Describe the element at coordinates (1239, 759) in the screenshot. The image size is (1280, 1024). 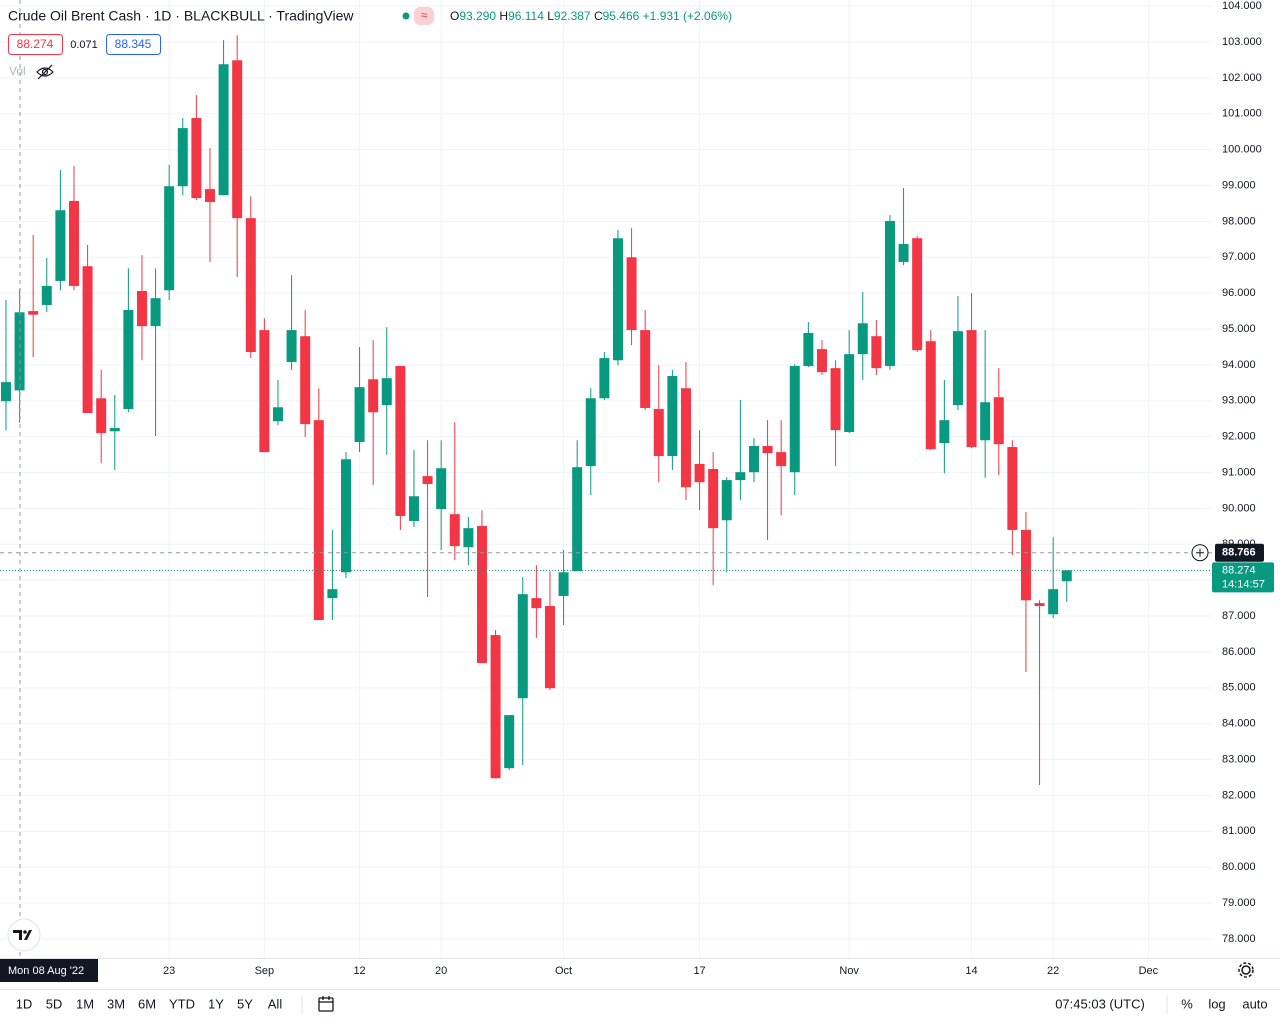
I see `y-tick-label: 83.000` at that location.